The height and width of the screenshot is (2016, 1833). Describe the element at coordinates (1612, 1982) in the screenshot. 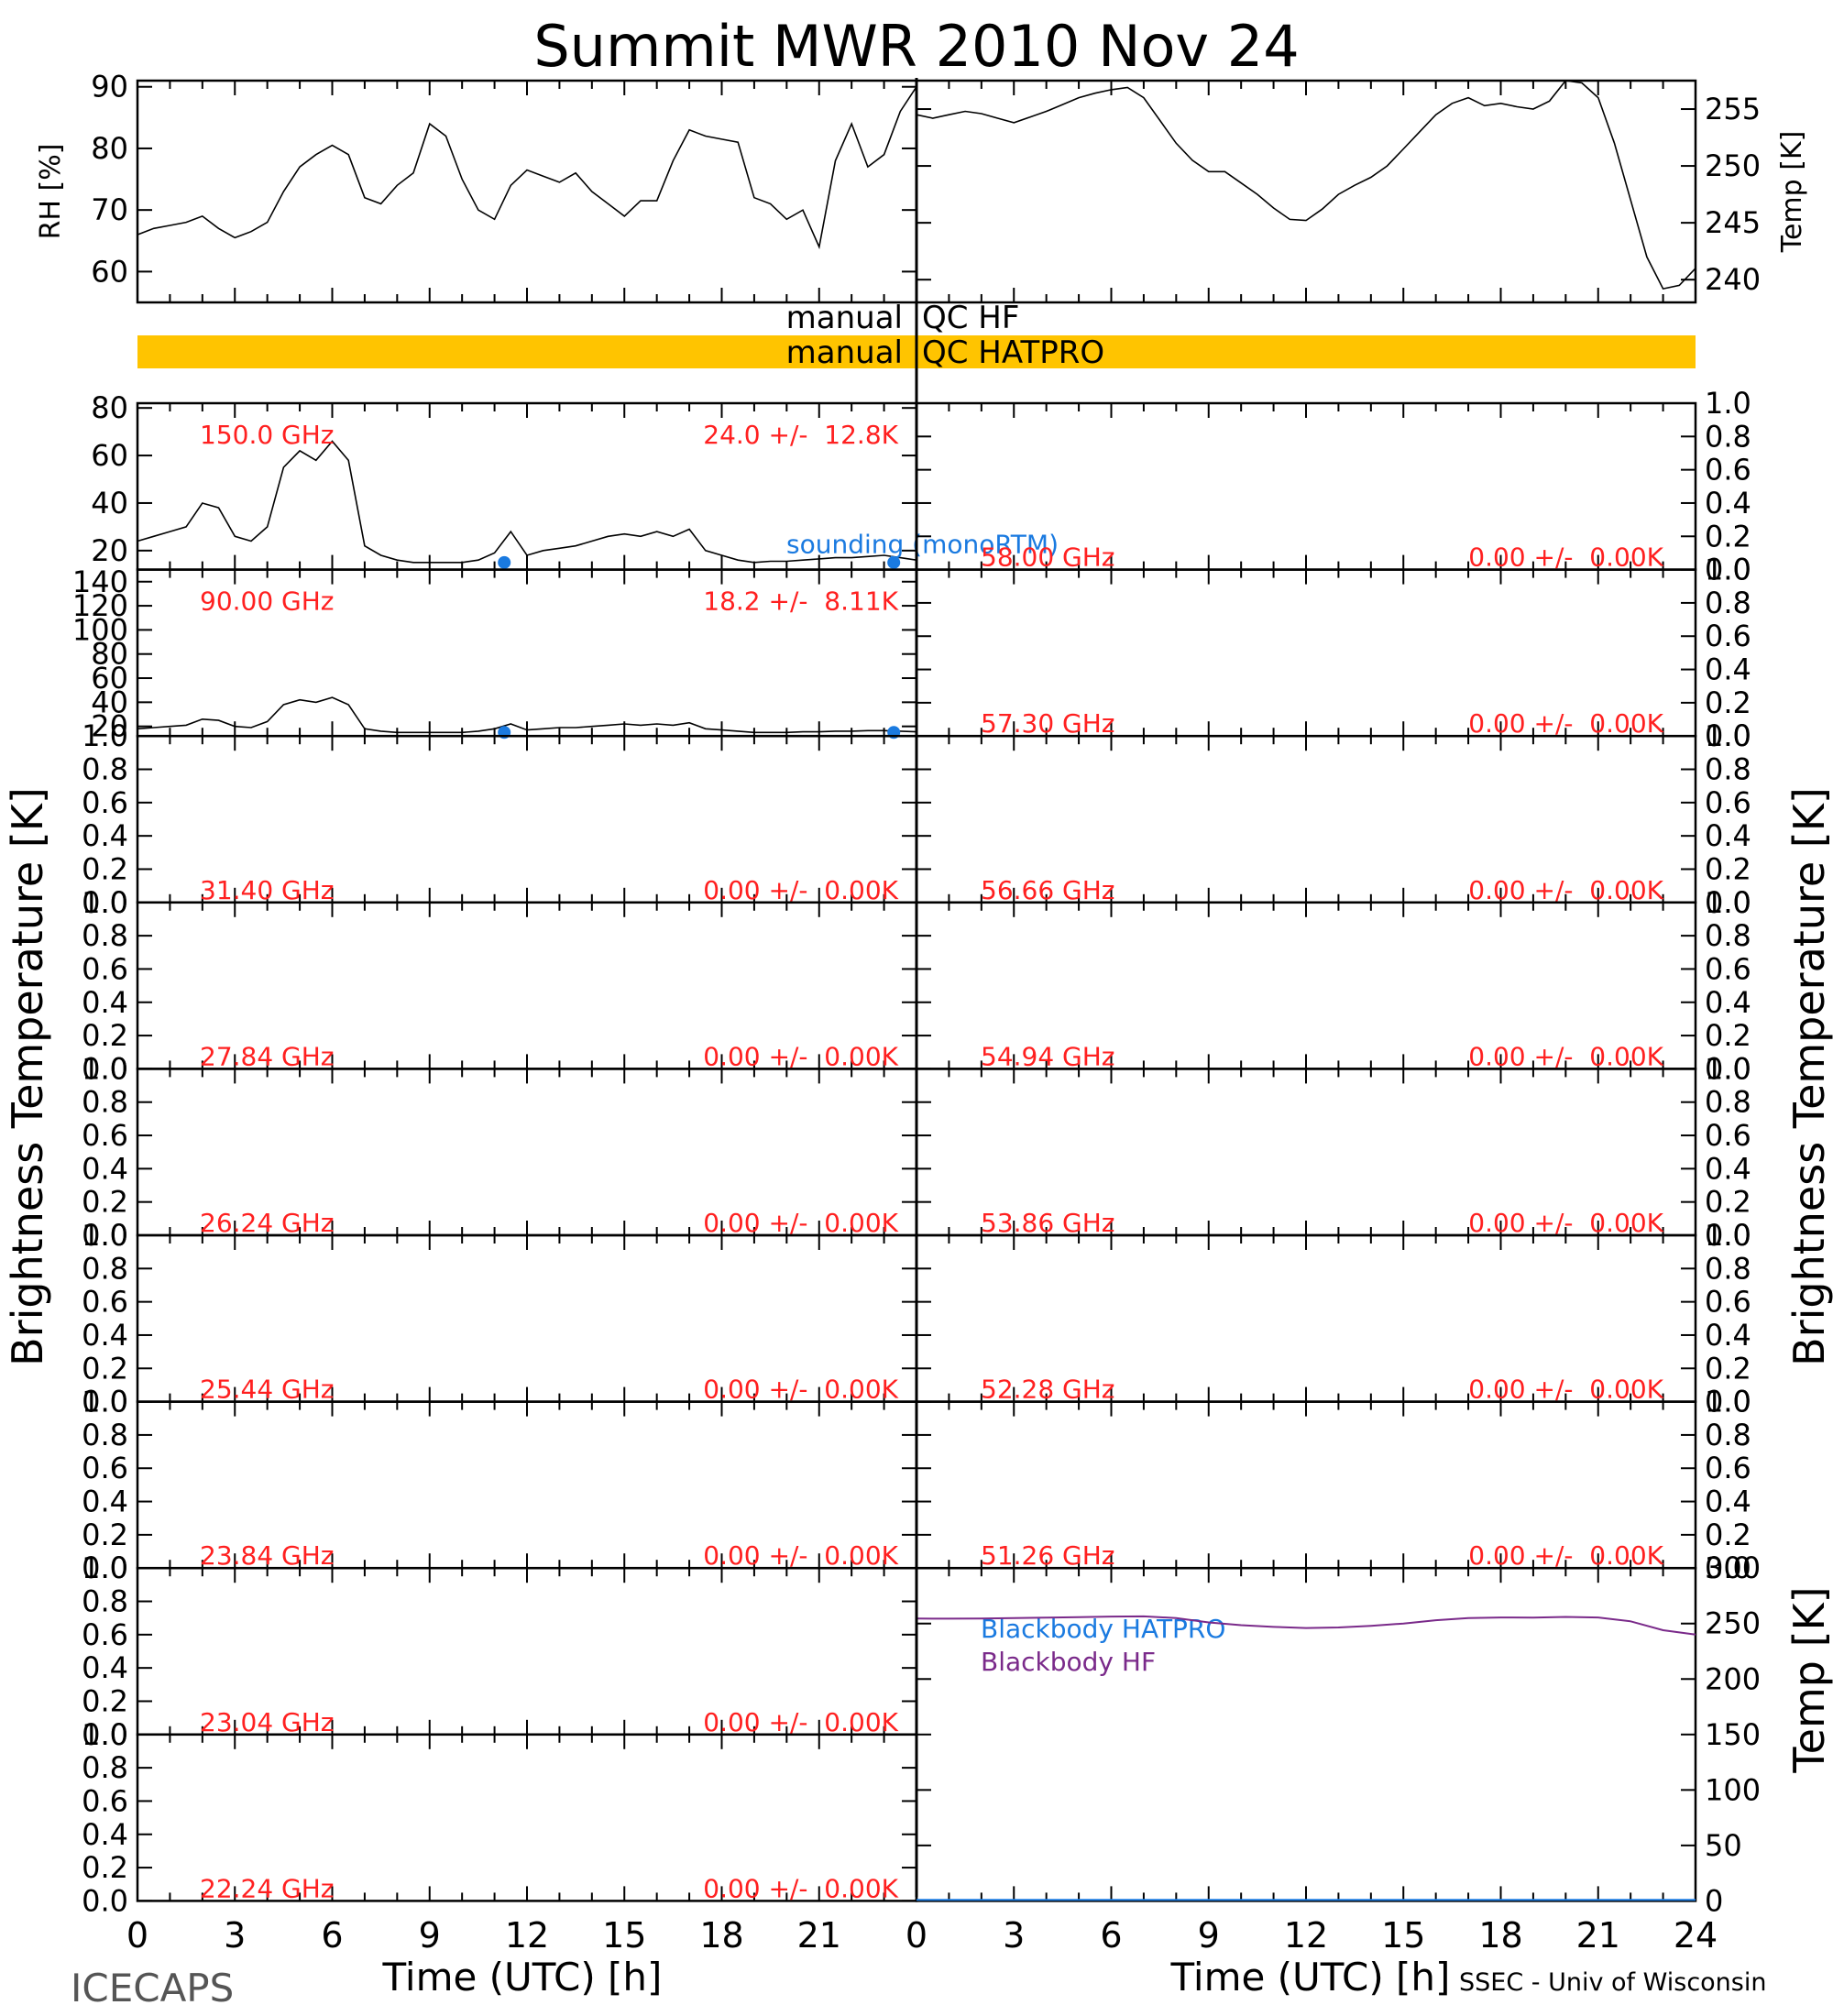

I see `footer-ssec: SSEC - Univ of Wisconsin` at that location.